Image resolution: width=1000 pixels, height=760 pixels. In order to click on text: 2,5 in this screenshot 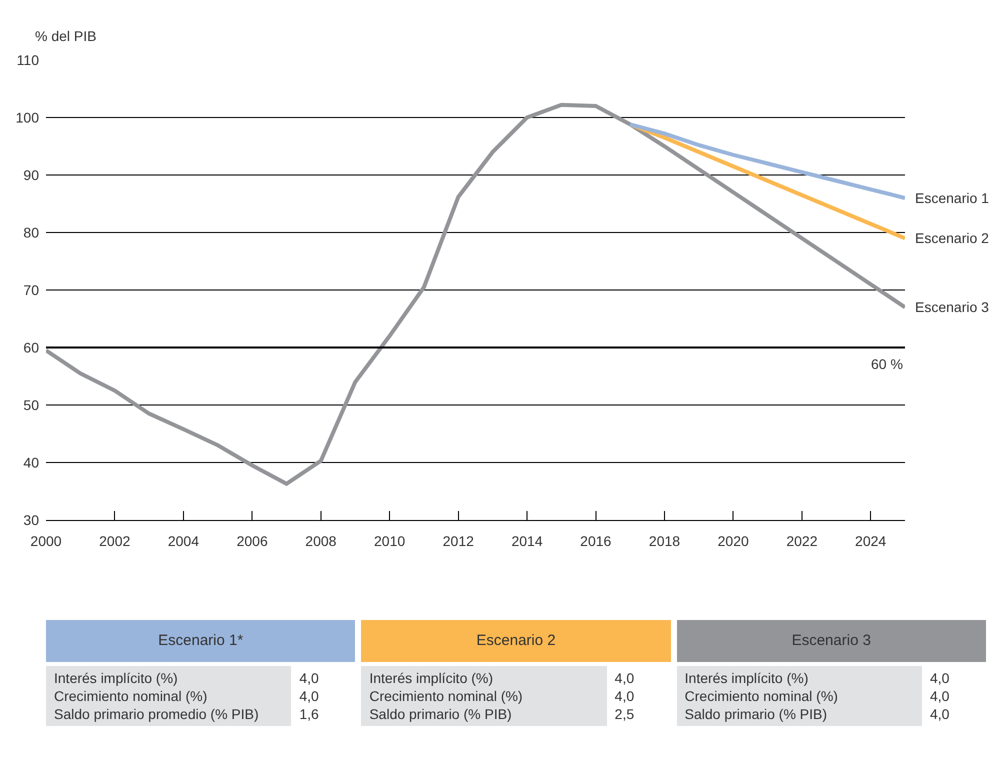, I will do `click(625, 714)`.